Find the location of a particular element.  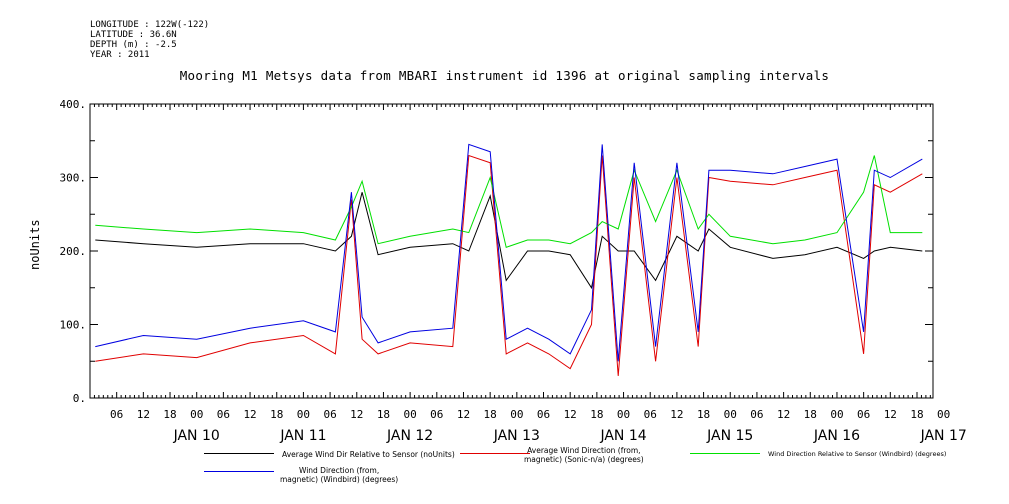

x-day-label: JAN 14 is located at coordinates (622, 436).